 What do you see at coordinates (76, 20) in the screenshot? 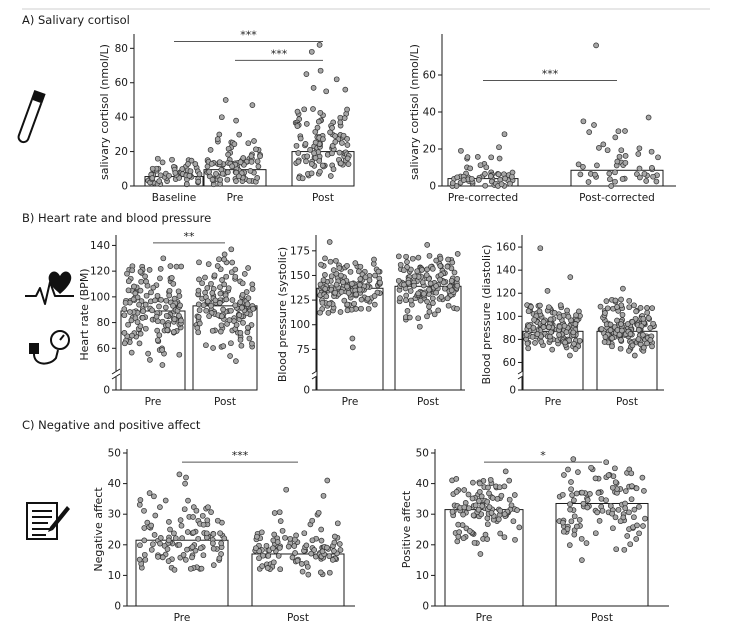
I see `section-a-title: A) Salivary cortisol` at bounding box center [76, 20].